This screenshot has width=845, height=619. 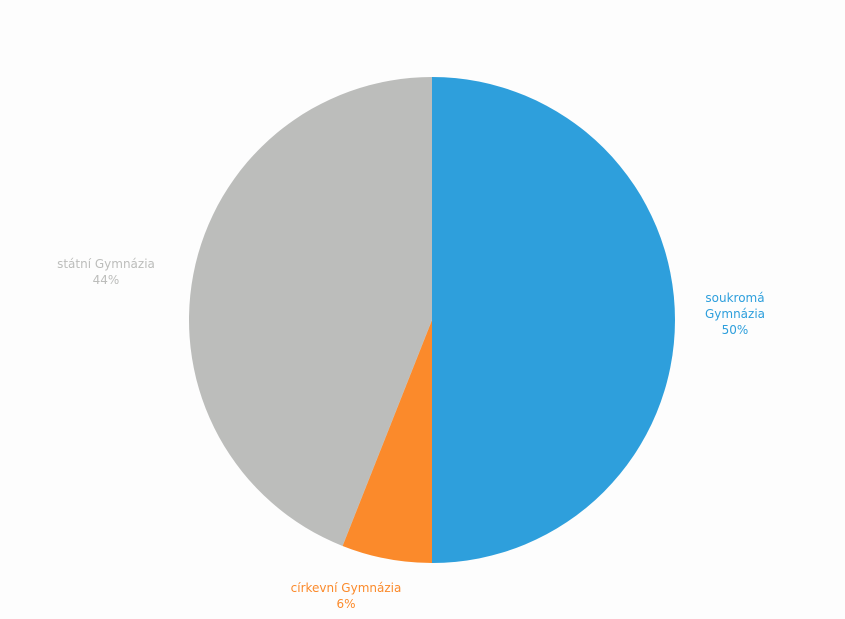 I want to click on slice-label-text: soukromá, so click(x=735, y=298).